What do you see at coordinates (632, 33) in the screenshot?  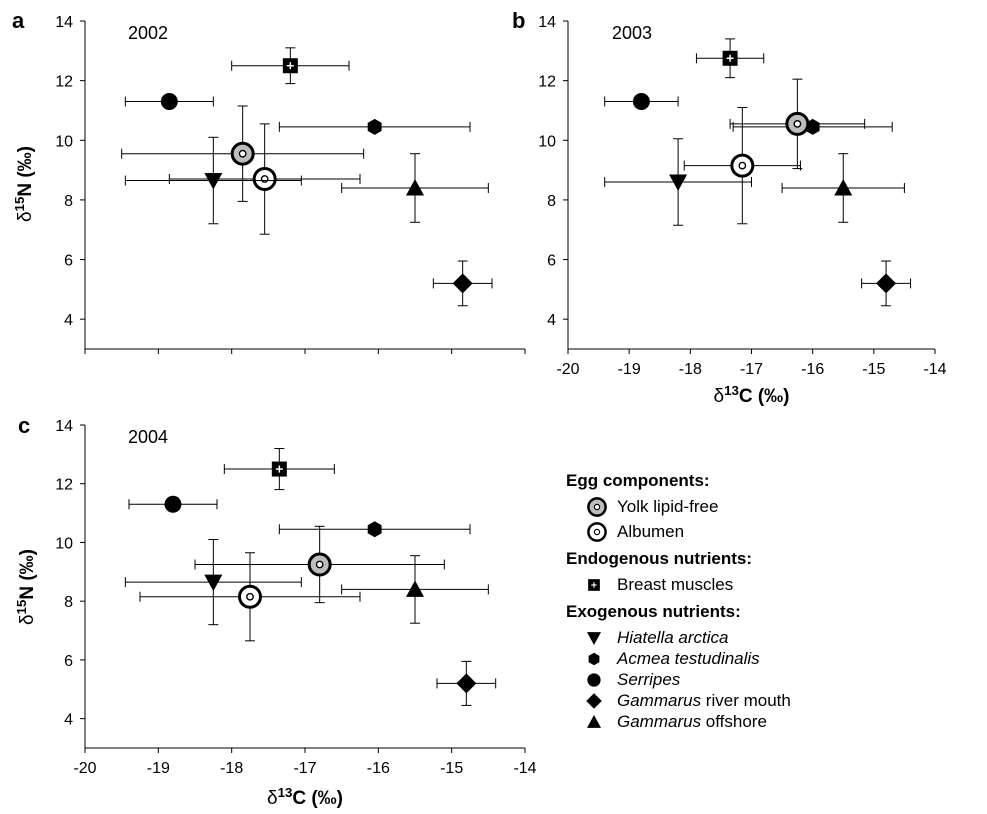 I see `panel-year: 2003` at bounding box center [632, 33].